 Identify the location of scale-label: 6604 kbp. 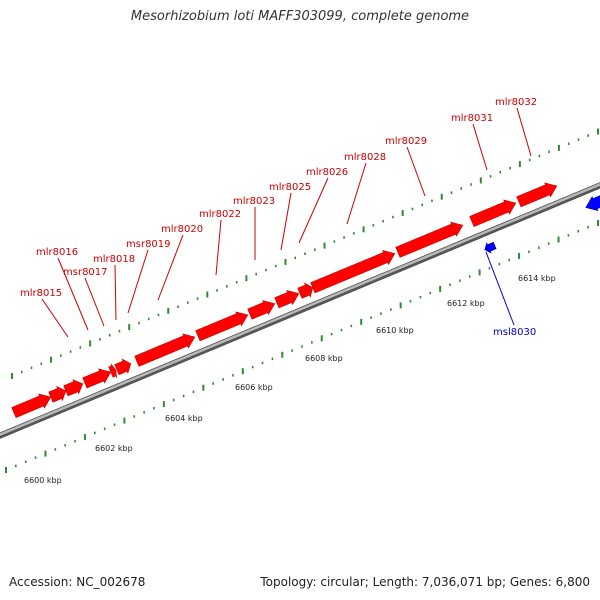
(184, 418).